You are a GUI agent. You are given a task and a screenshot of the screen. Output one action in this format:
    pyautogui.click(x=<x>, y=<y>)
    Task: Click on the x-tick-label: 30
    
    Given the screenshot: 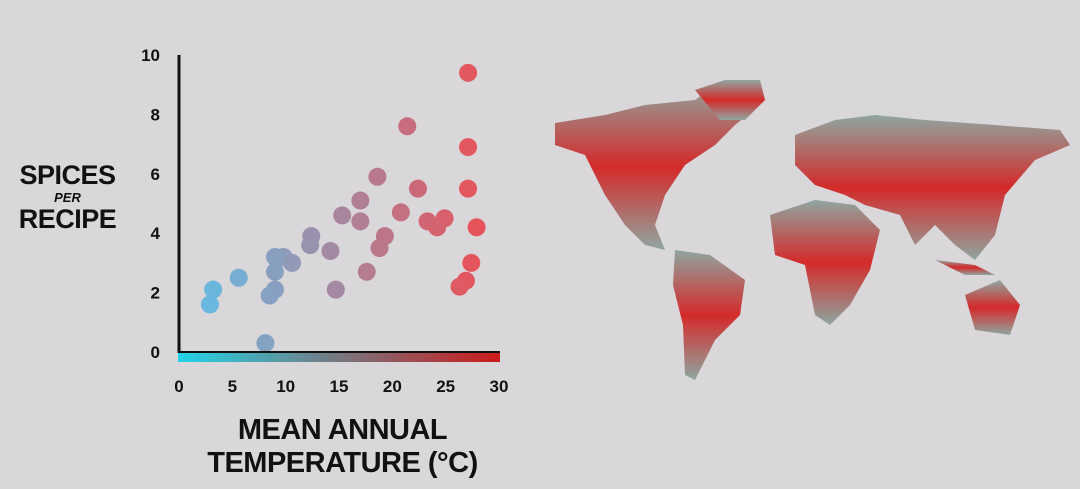 What is the action you would take?
    pyautogui.click(x=499, y=386)
    